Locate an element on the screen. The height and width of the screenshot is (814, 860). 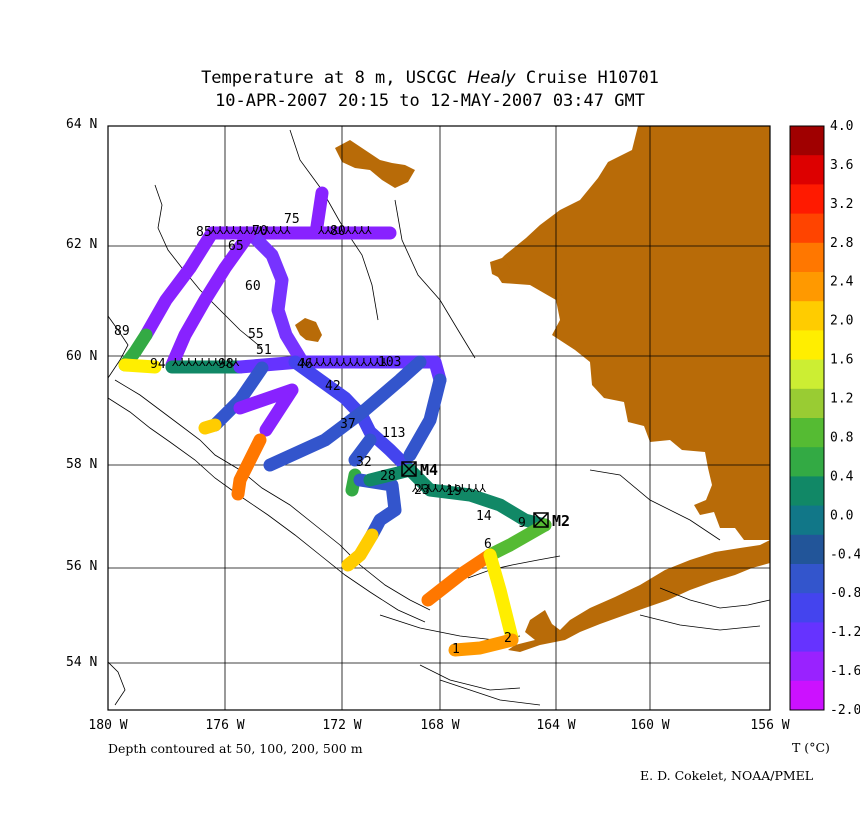
svg-text: 70 is located at coordinates (260, 231).